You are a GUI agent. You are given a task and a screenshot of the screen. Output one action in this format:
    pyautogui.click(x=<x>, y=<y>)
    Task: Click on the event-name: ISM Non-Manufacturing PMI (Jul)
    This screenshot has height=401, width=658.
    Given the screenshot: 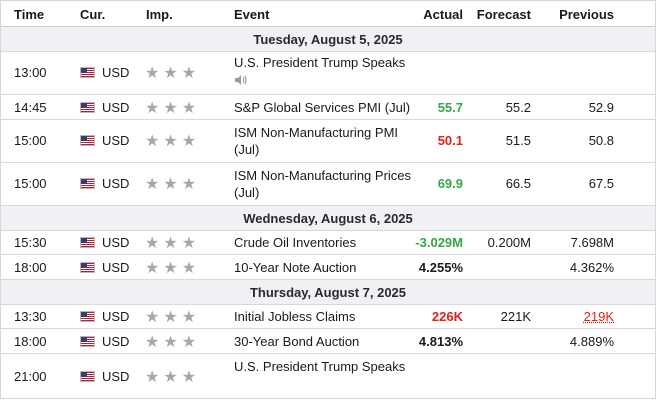 What is the action you would take?
    pyautogui.click(x=316, y=141)
    